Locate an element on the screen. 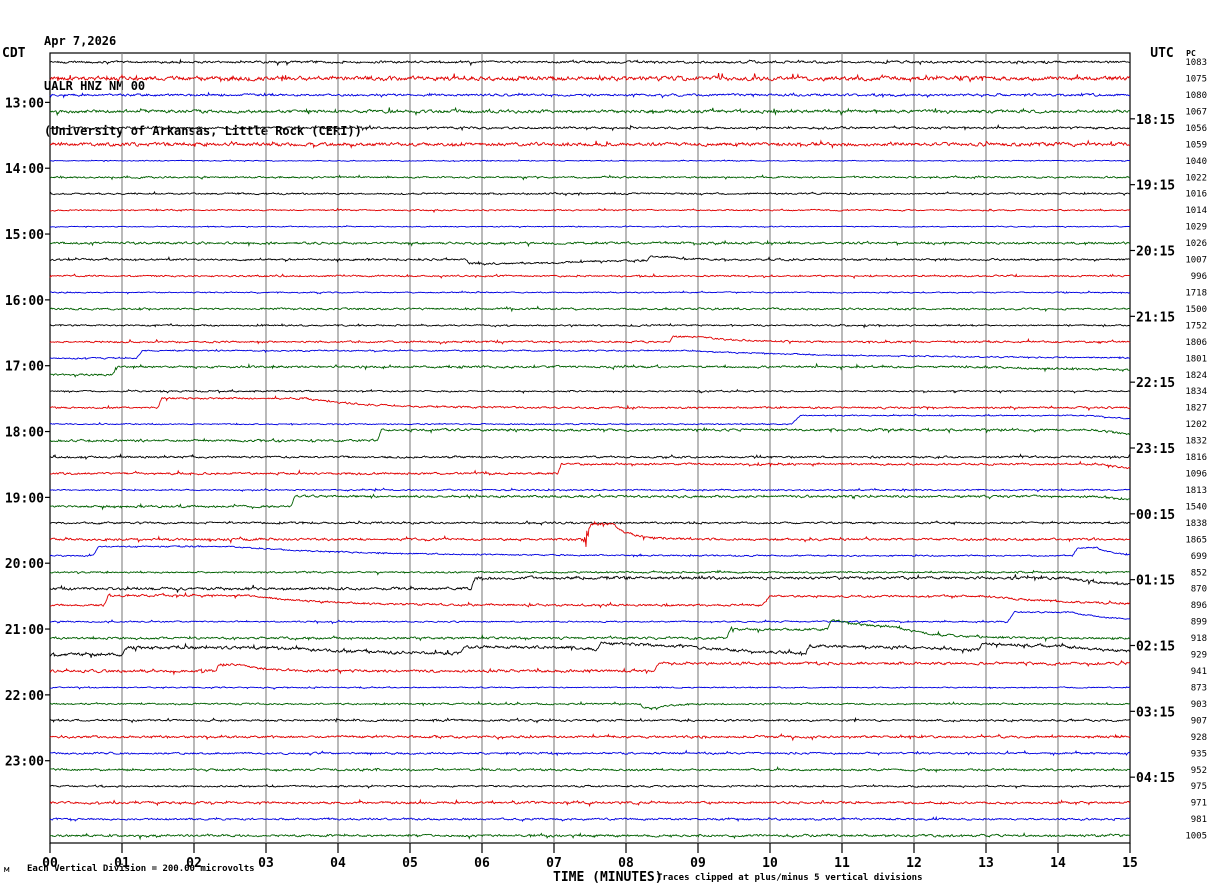 The width and height of the screenshot is (1210, 886). pc-count-value: 1540 is located at coordinates (1196, 507).